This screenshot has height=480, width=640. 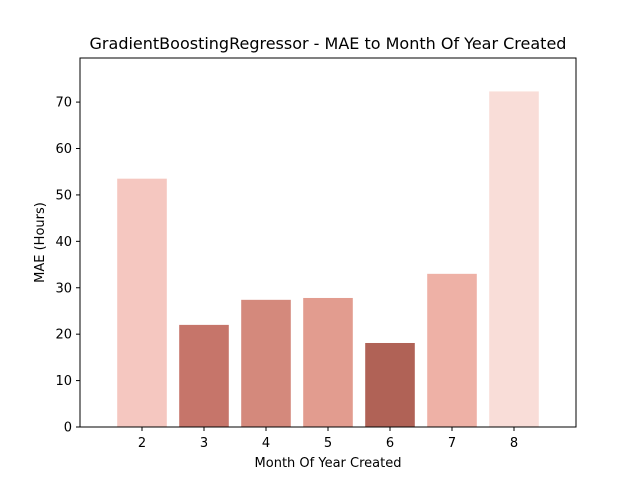 What do you see at coordinates (328, 463) in the screenshot?
I see `x-axis-label: Month Of Year Created` at bounding box center [328, 463].